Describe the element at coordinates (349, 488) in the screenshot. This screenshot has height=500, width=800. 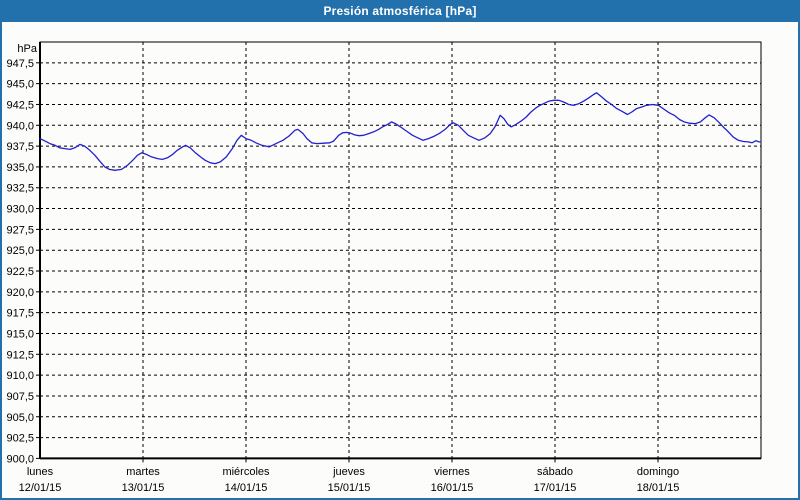
I see `date-label: 15/01/15` at that location.